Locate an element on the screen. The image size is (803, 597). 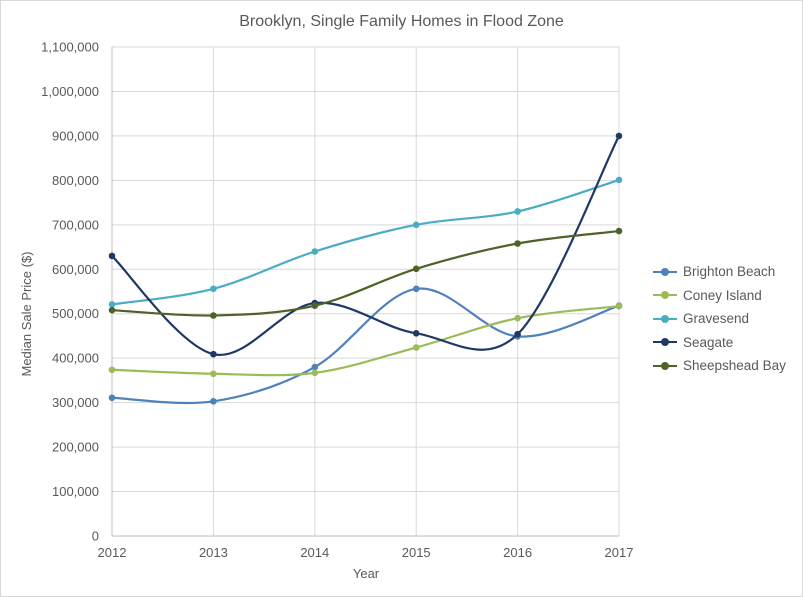
x-tick-label: 2015 is located at coordinates (416, 552).